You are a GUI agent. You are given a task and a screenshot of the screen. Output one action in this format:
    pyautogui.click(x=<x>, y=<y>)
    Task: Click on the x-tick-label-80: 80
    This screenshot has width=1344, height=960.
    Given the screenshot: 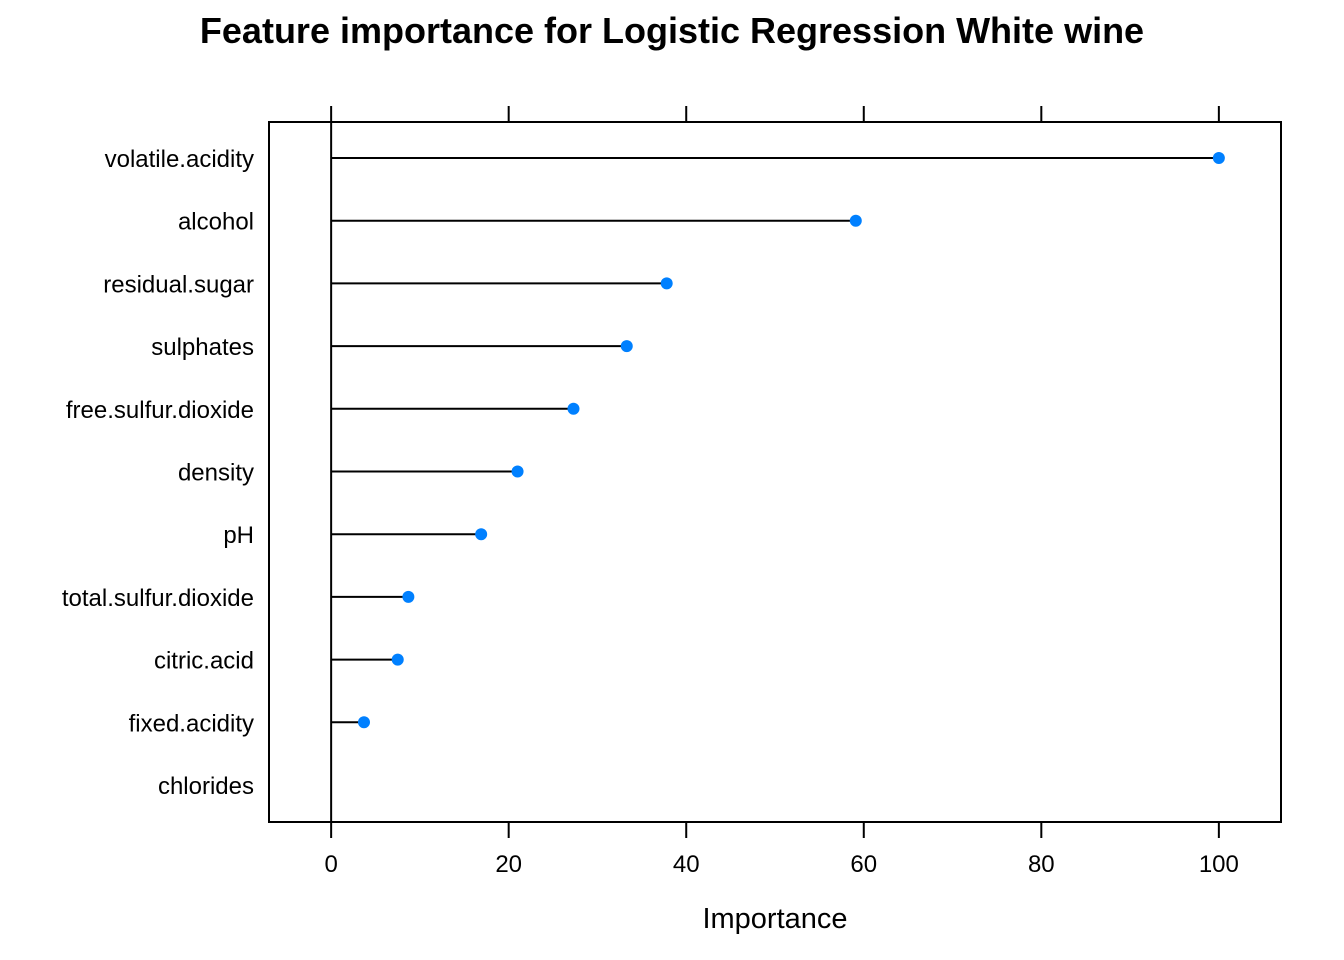 What is the action you would take?
    pyautogui.click(x=1041, y=864)
    